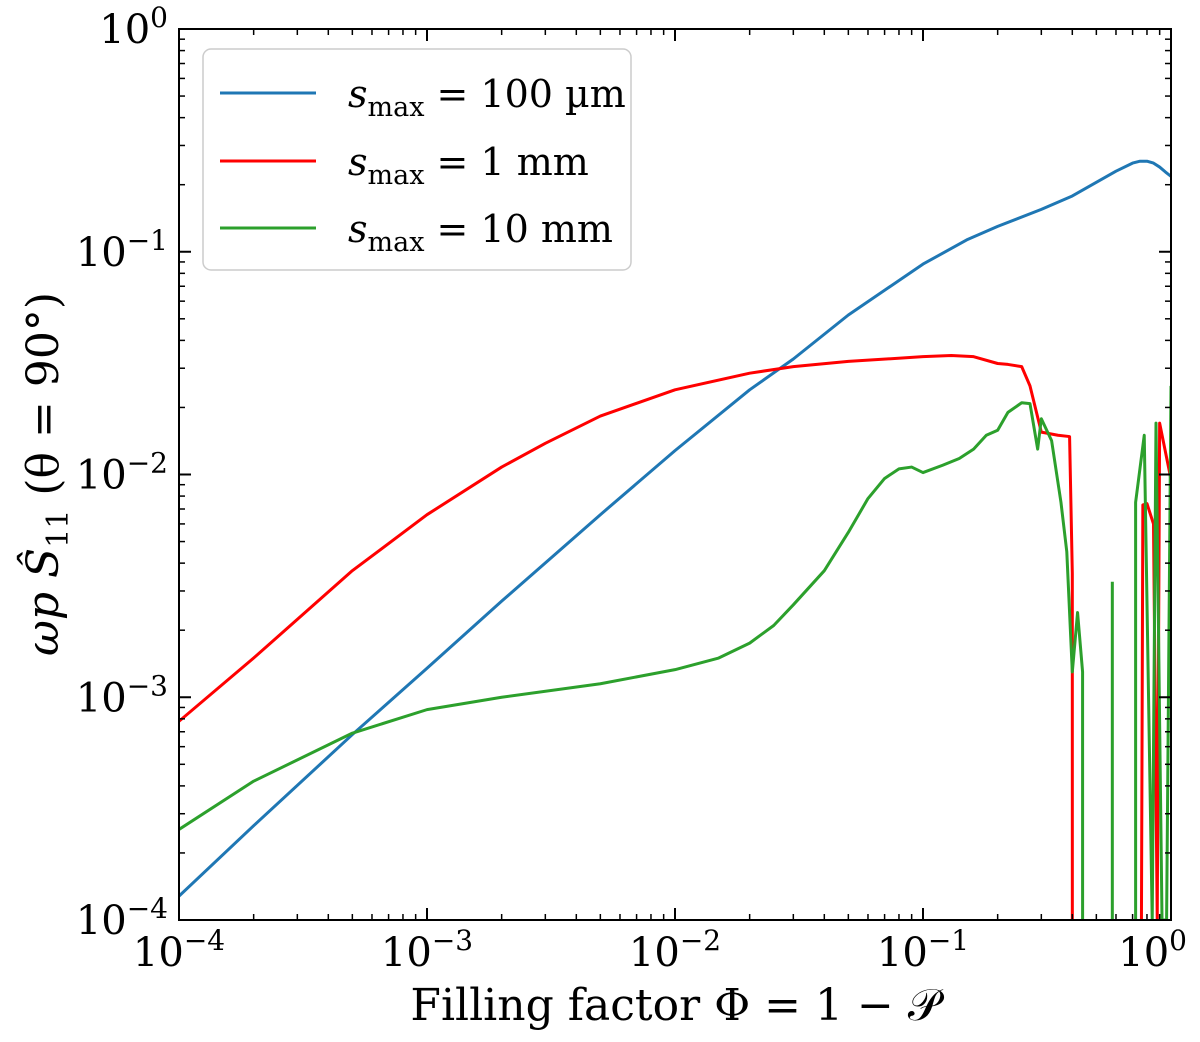  What do you see at coordinates (675, 950) in the screenshot?
I see `x-tick-label: 10⁻²` at bounding box center [675, 950].